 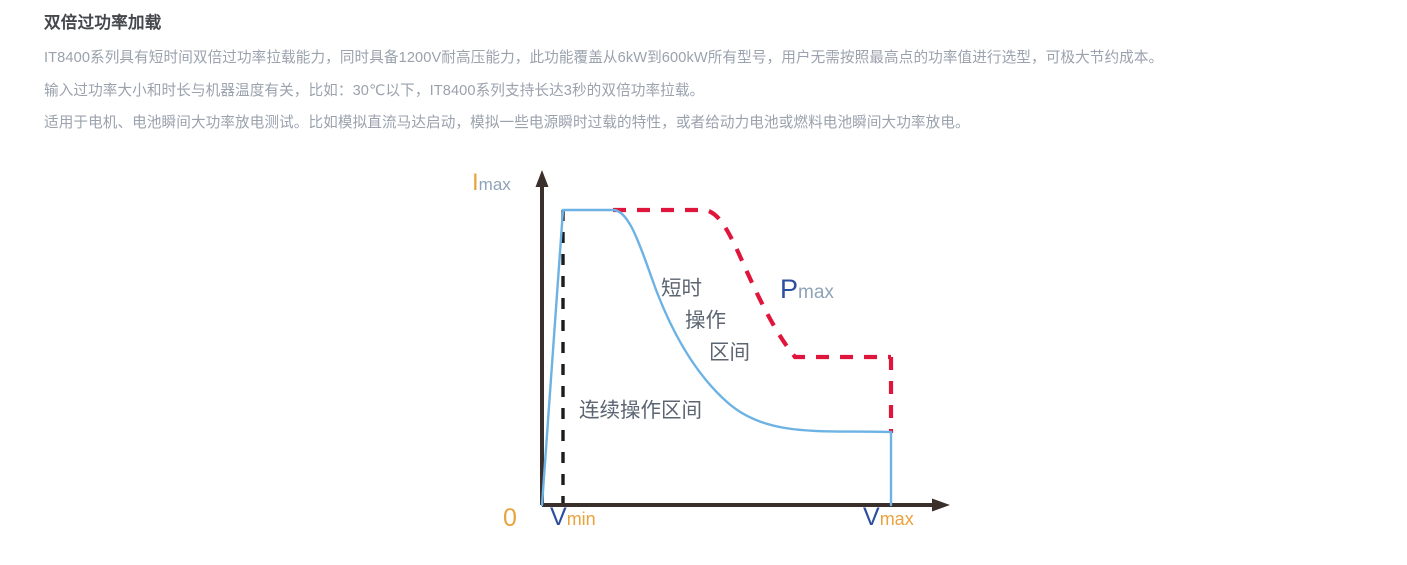 I want to click on x-axis-tick-vmax-main: V, so click(x=871, y=517).